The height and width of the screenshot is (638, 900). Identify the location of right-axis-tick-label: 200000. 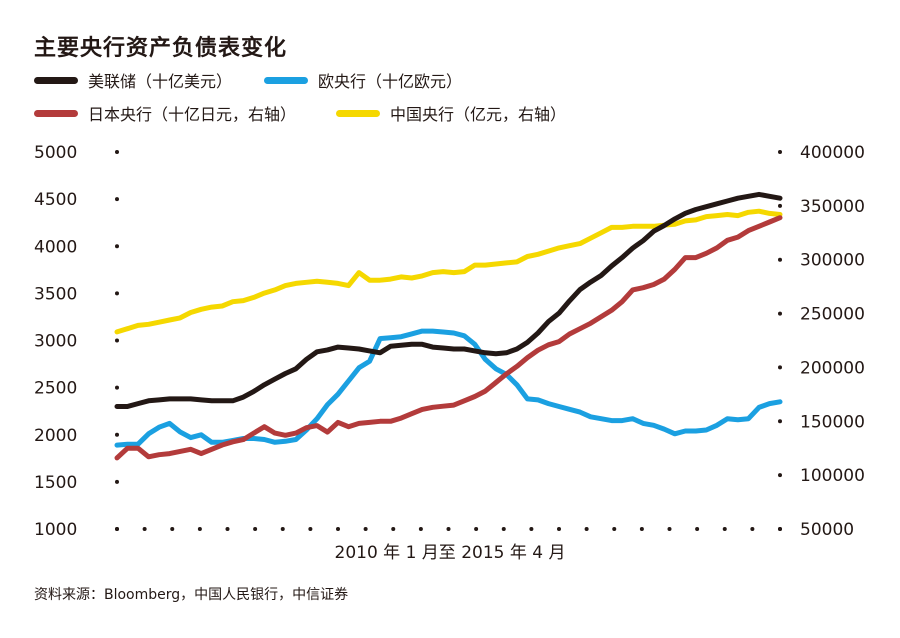
(832, 368).